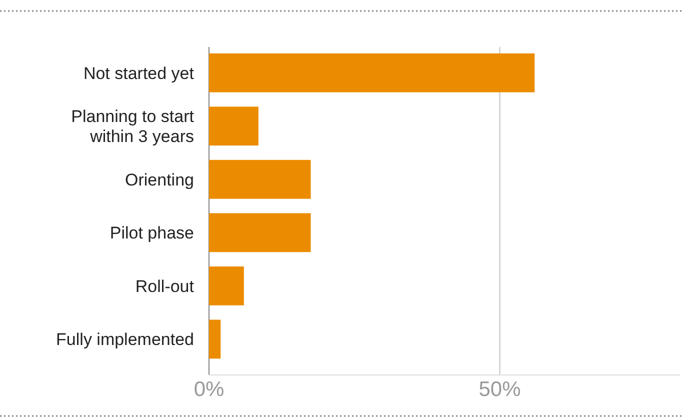  Describe the element at coordinates (125, 339) in the screenshot. I see `y-tick-label: Fully implemented` at that location.